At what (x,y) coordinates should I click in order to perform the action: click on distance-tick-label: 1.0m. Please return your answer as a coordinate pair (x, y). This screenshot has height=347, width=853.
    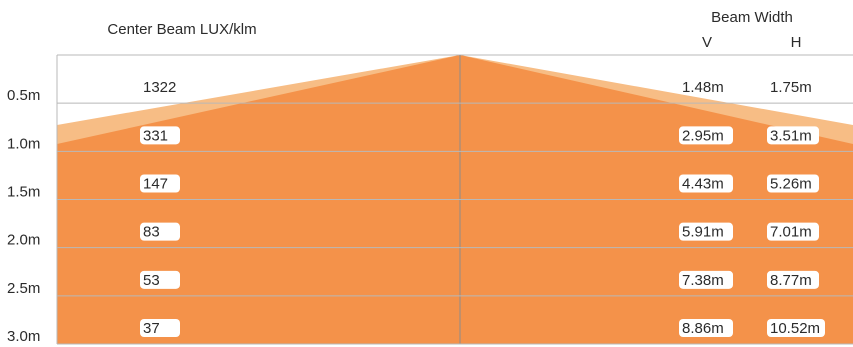
    Looking at the image, I should click on (23, 143).